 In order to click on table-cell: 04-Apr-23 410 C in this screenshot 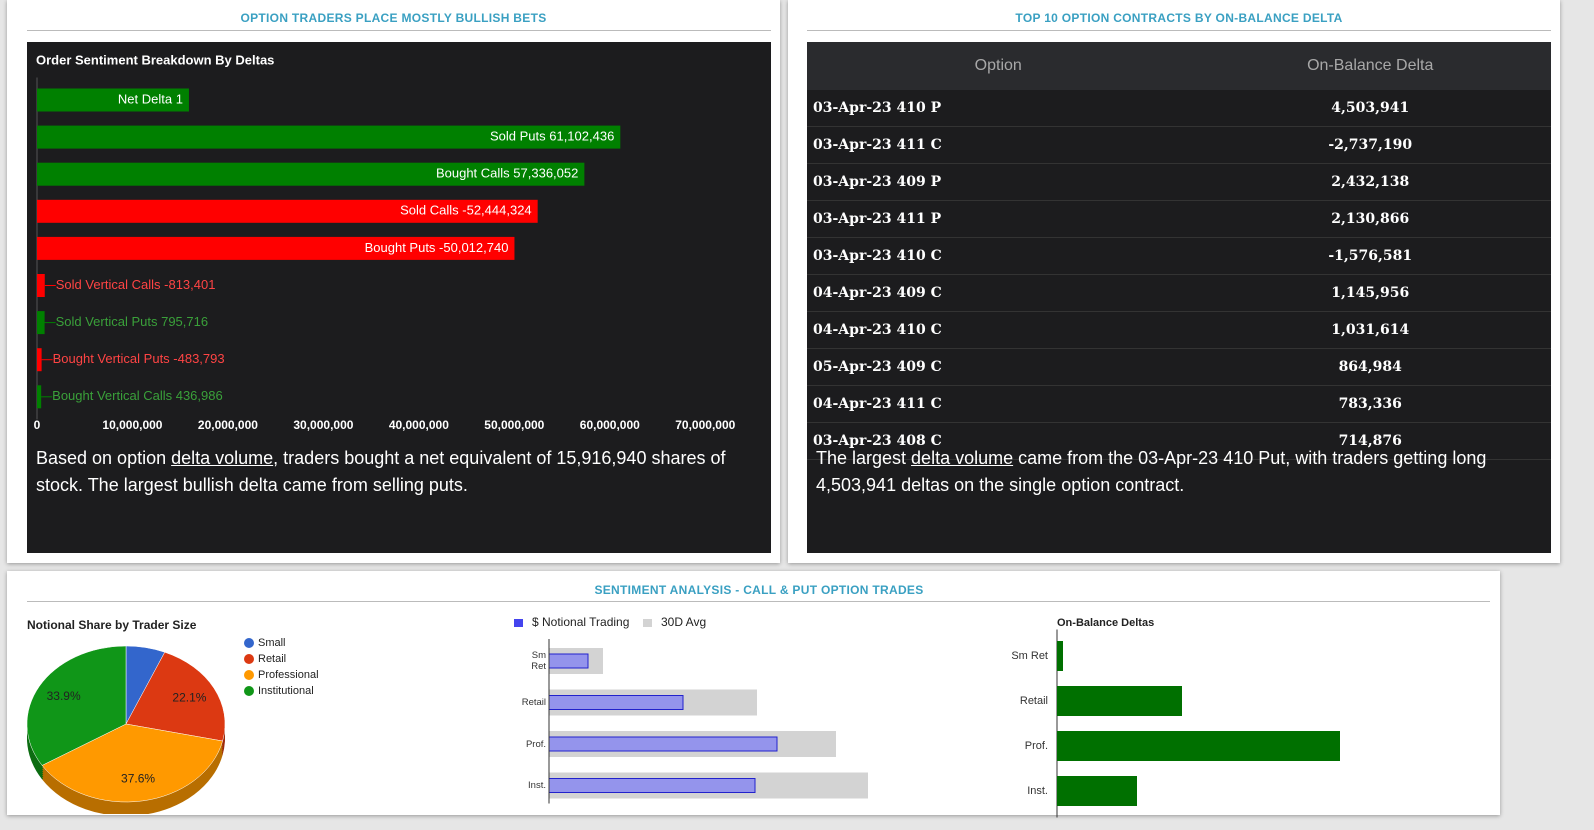, I will do `click(998, 330)`.